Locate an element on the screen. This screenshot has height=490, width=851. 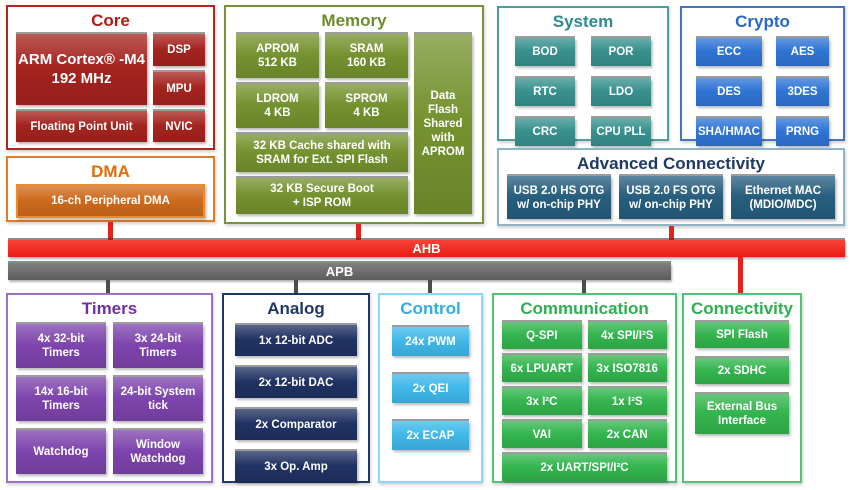
system-section: System BOD POR RTC LDO CRC CPU PLL is located at coordinates (583, 76).